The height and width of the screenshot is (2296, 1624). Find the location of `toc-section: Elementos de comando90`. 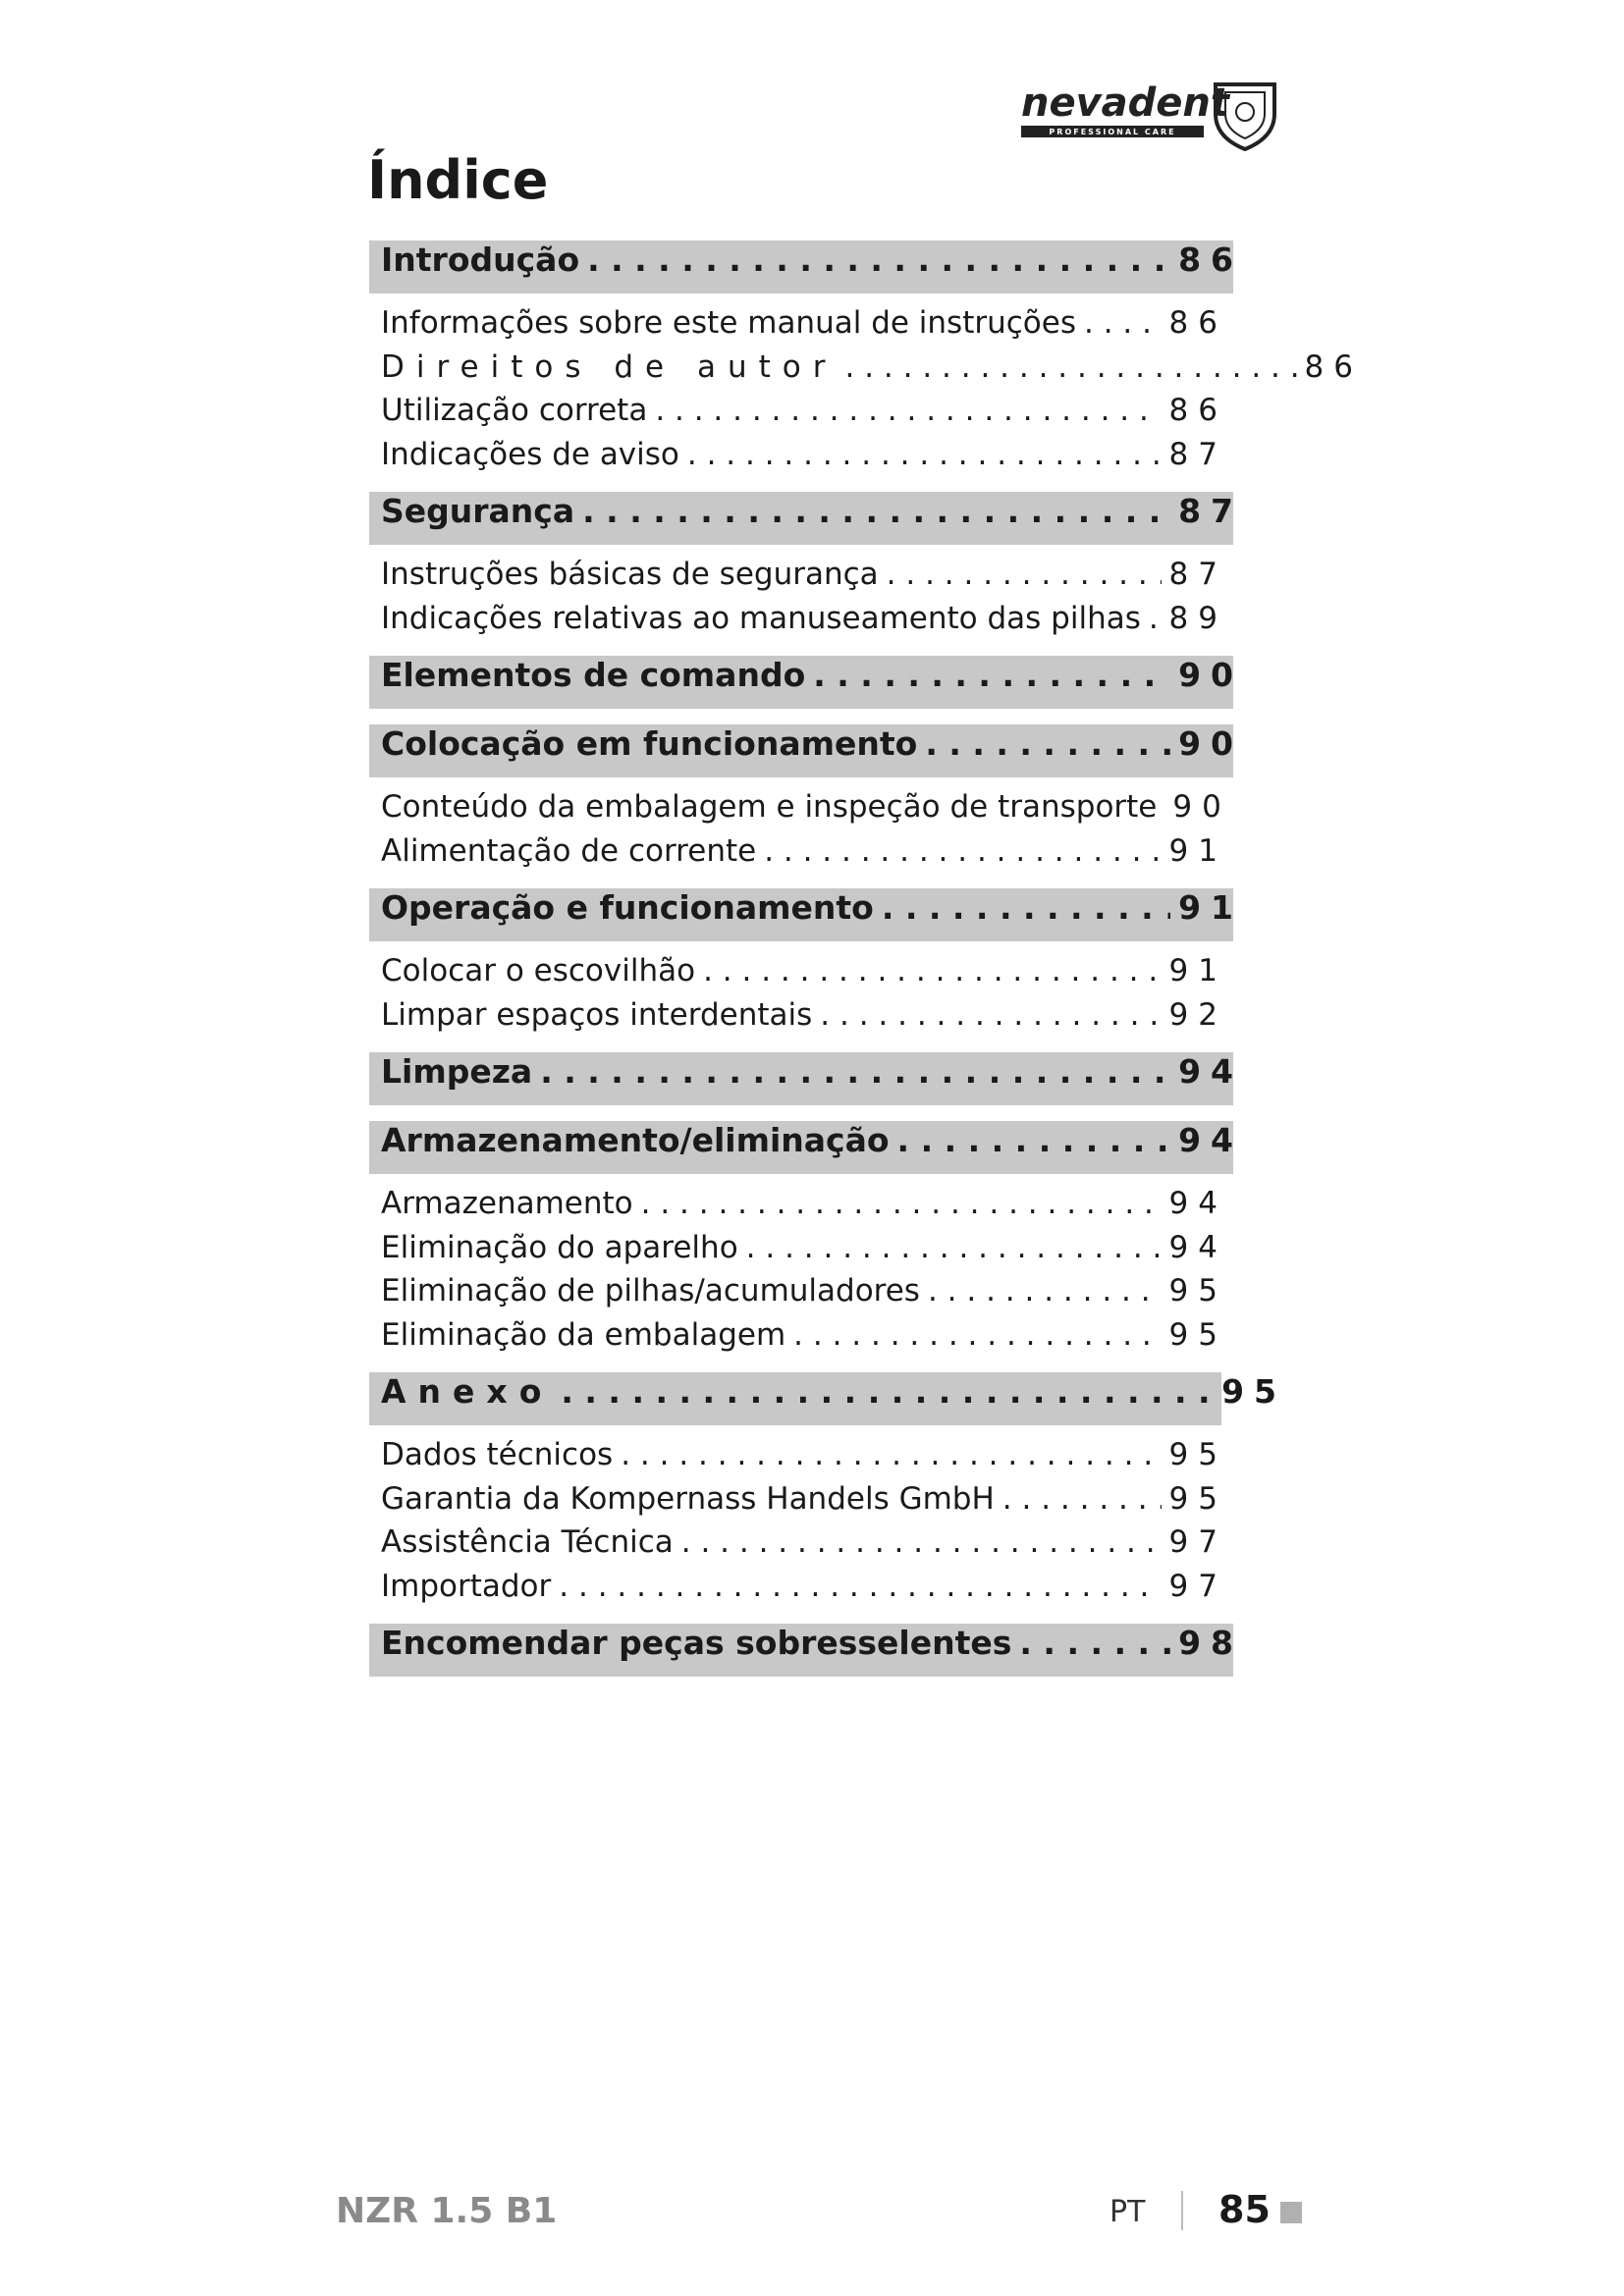

toc-section: Elementos de comando90 is located at coordinates (801, 682).